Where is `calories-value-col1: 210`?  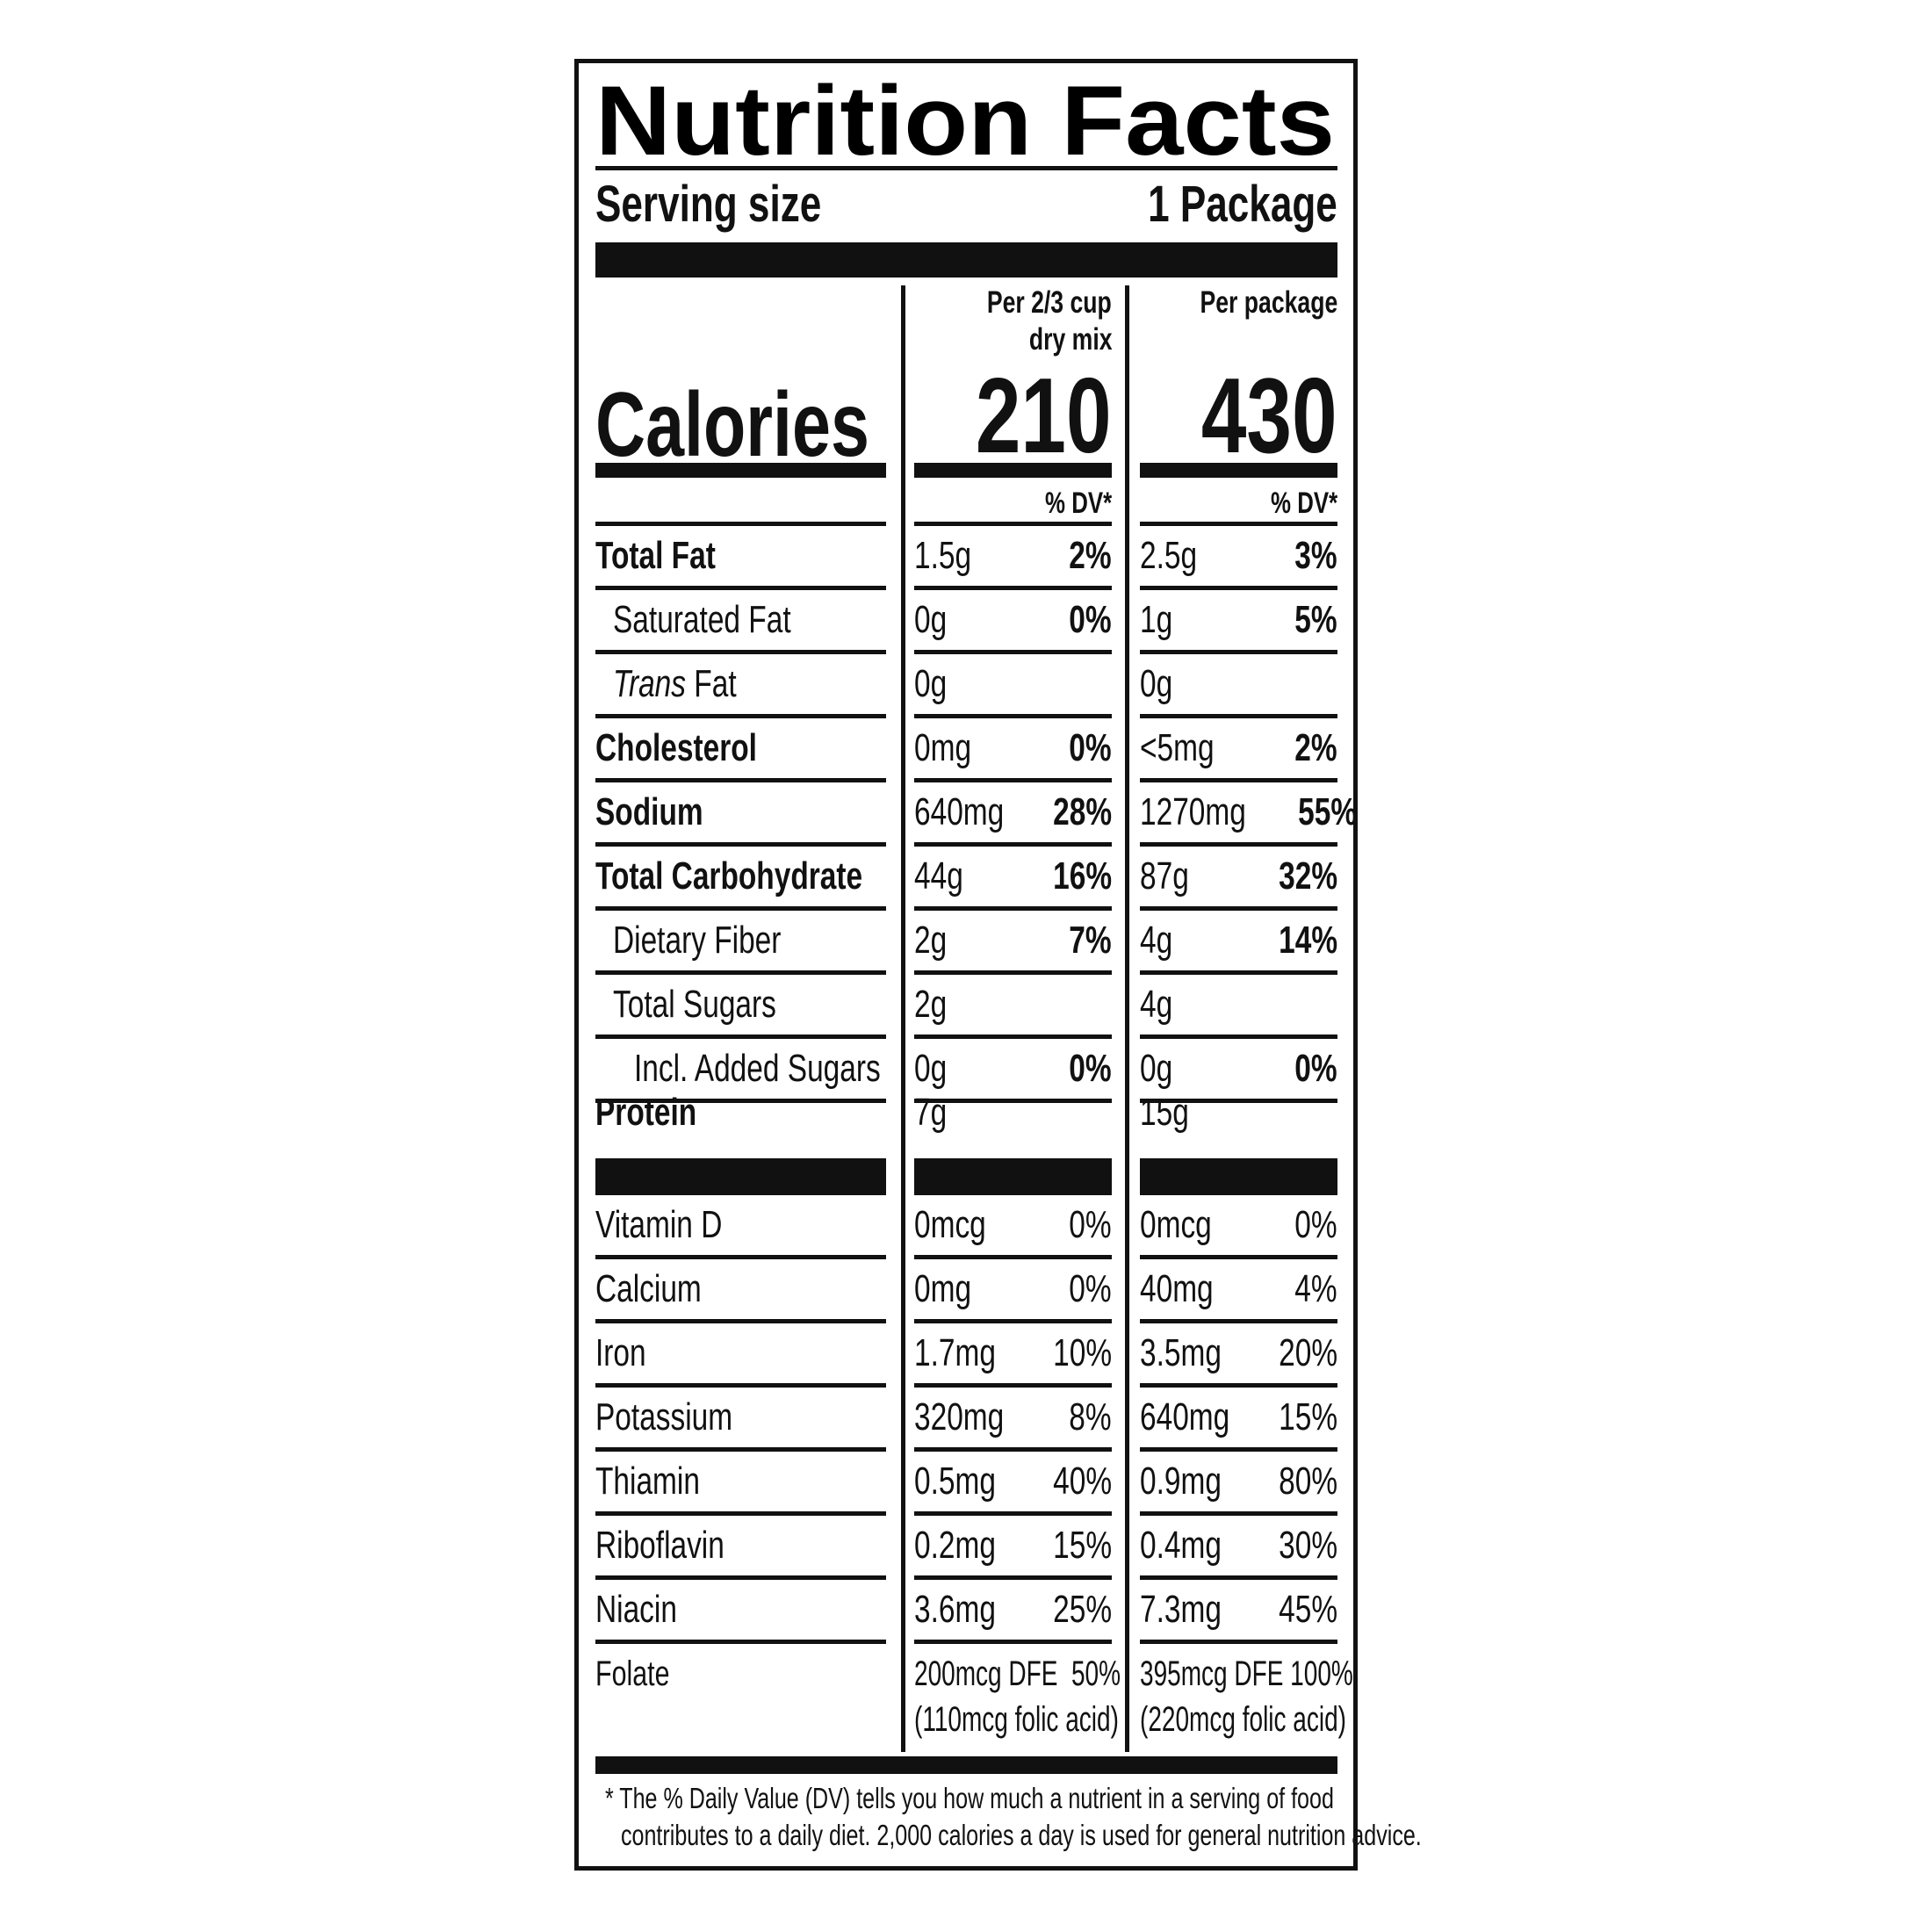
calories-value-col1: 210 is located at coordinates (1044, 415).